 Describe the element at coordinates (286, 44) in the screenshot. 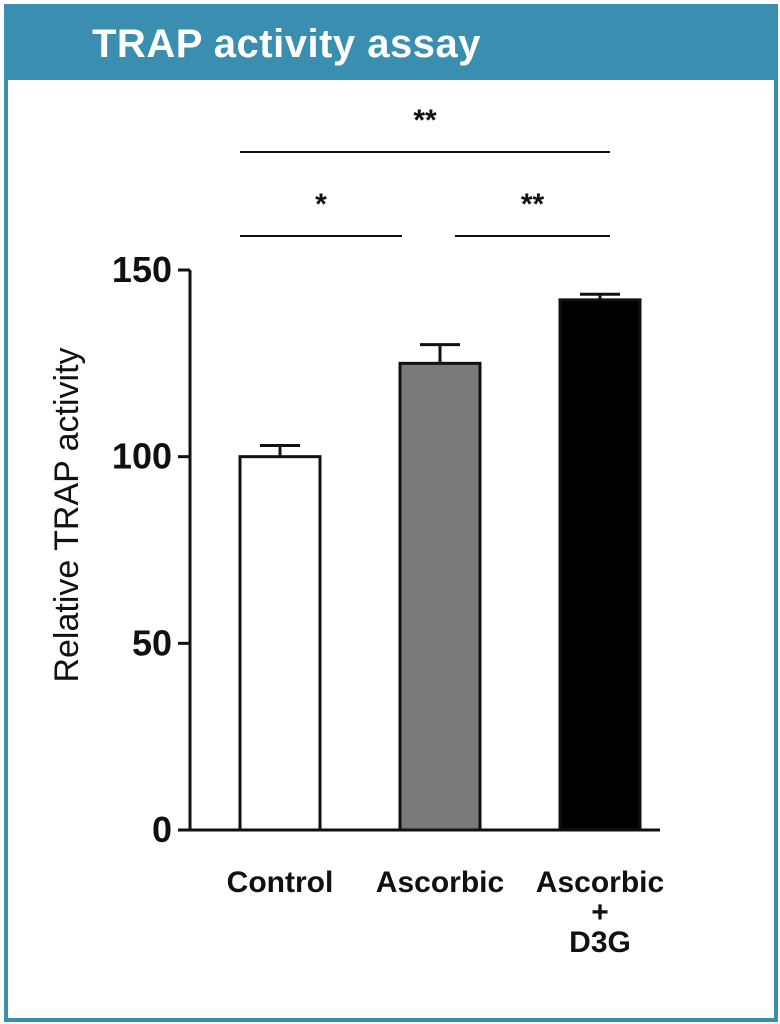

I see `chart-title: TRAP activity assay` at that location.